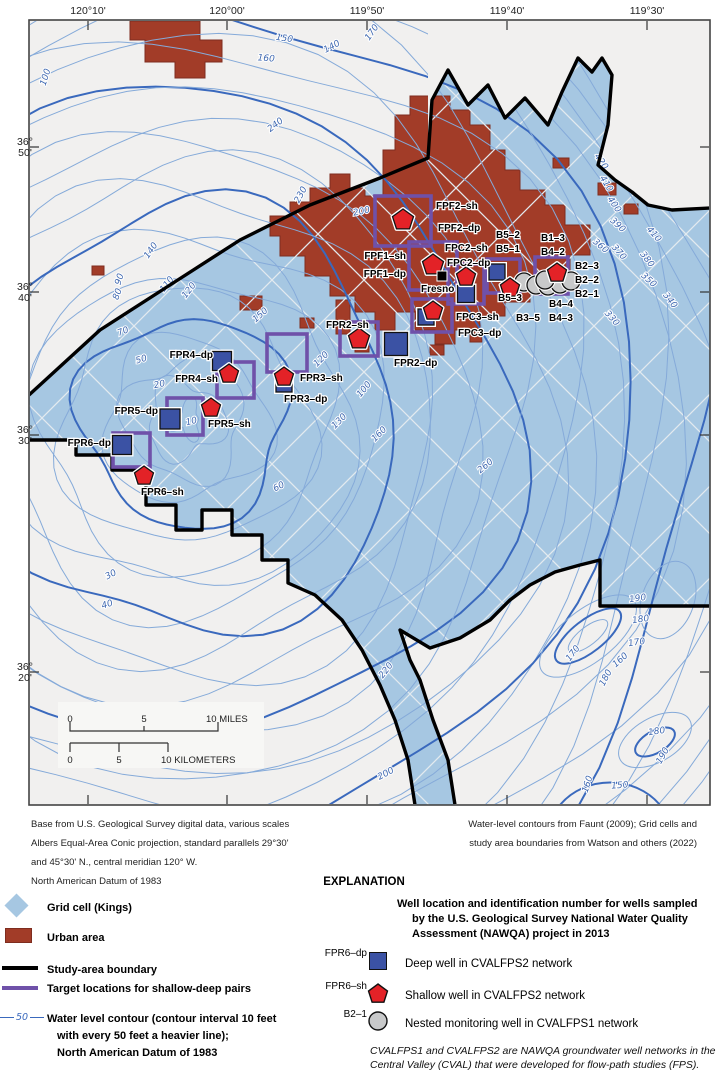 The width and height of the screenshot is (728, 1076). What do you see at coordinates (160, 385) in the screenshot?
I see `contour-label: 20` at bounding box center [160, 385].